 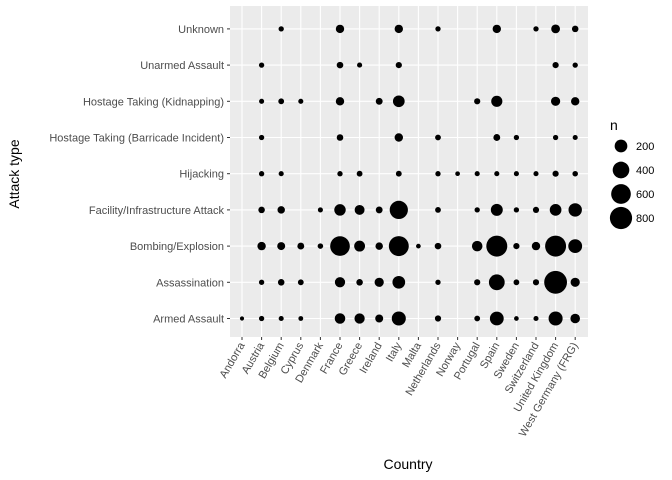 What do you see at coordinates (136, 139) in the screenshot?
I see `y-tick-label: Hostage Taking (Barricade Incident)` at bounding box center [136, 139].